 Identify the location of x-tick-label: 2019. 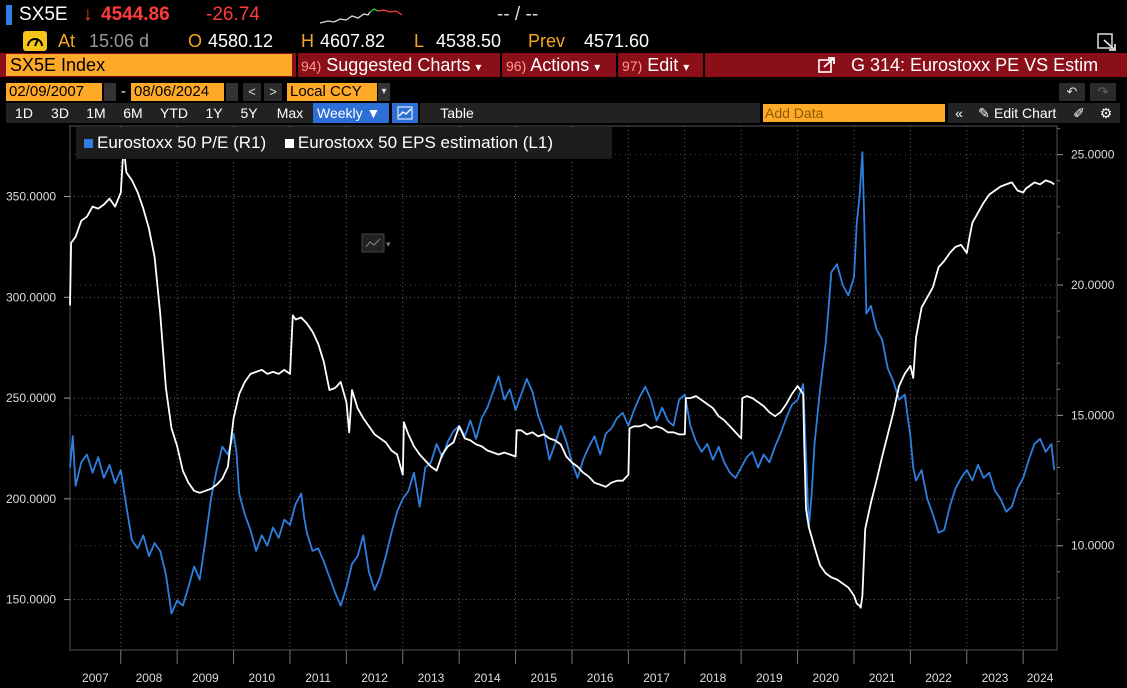
(769, 678).